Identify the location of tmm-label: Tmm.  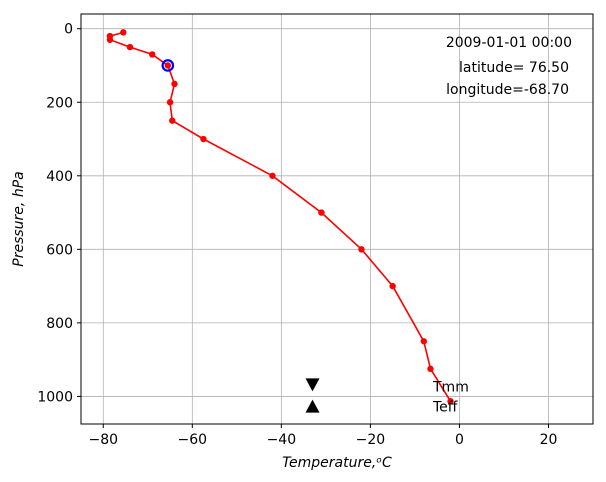
(450, 387).